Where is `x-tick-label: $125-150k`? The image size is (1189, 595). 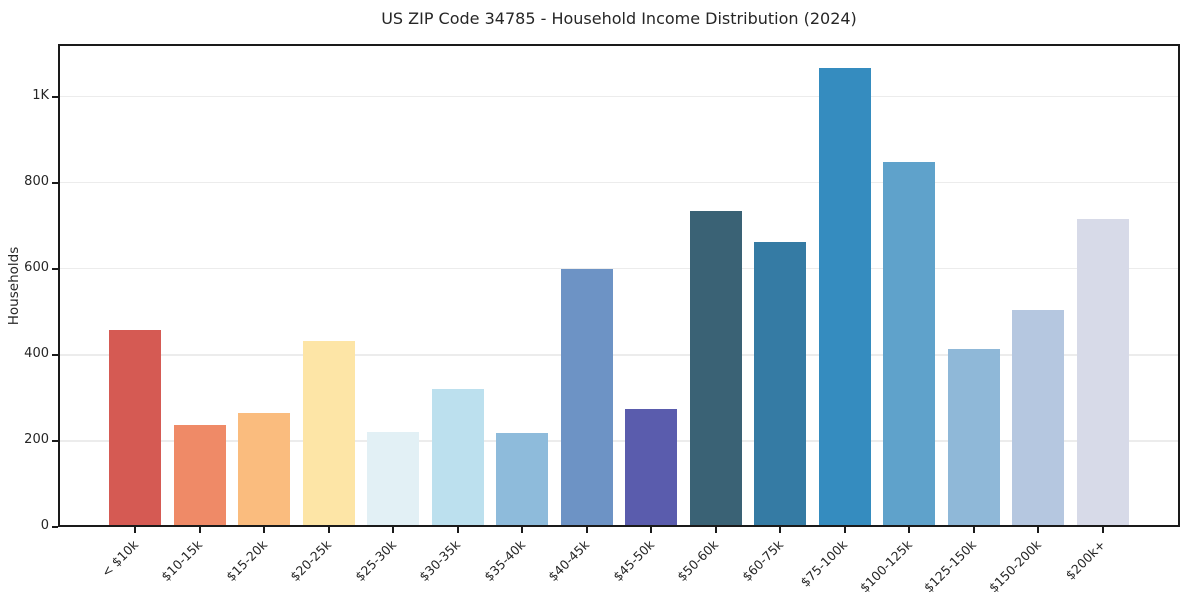
x-tick-label: $125-150k is located at coordinates (940, 564).